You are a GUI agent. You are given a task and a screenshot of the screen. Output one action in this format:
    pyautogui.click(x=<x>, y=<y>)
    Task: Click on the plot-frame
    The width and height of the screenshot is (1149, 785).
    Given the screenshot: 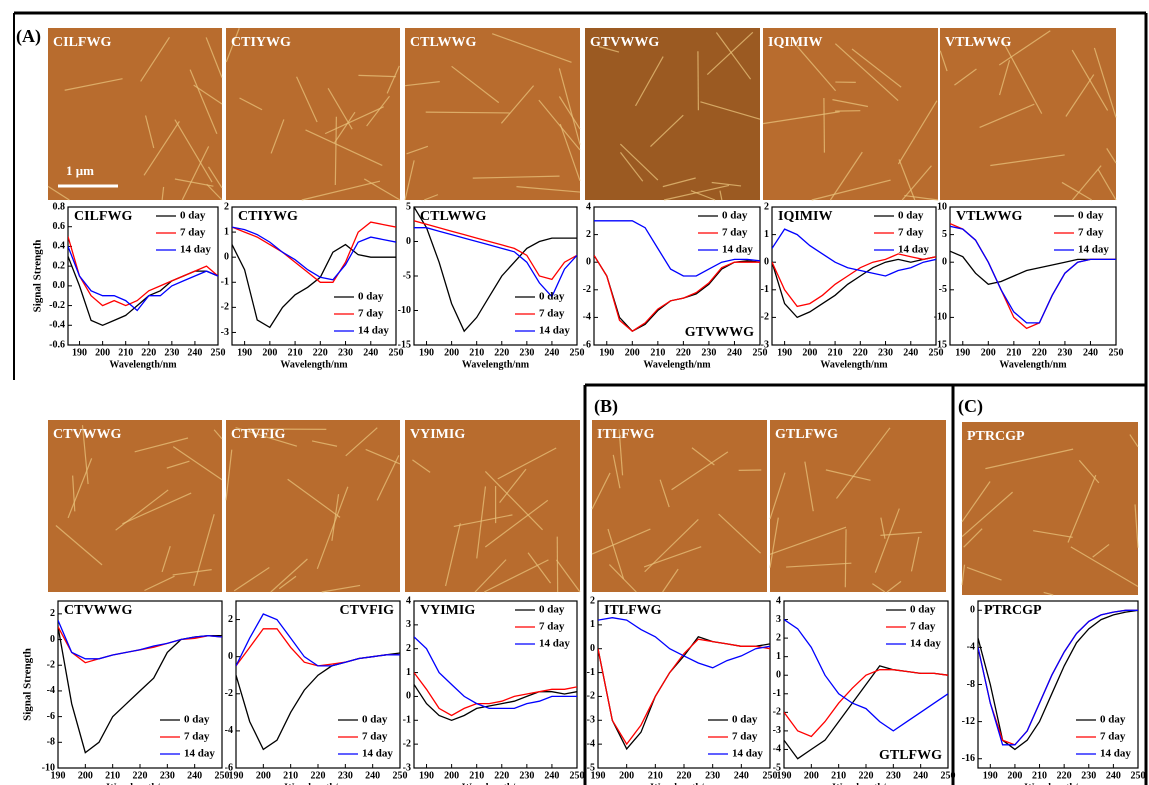 What is the action you would take?
    pyautogui.click(x=1033, y=276)
    